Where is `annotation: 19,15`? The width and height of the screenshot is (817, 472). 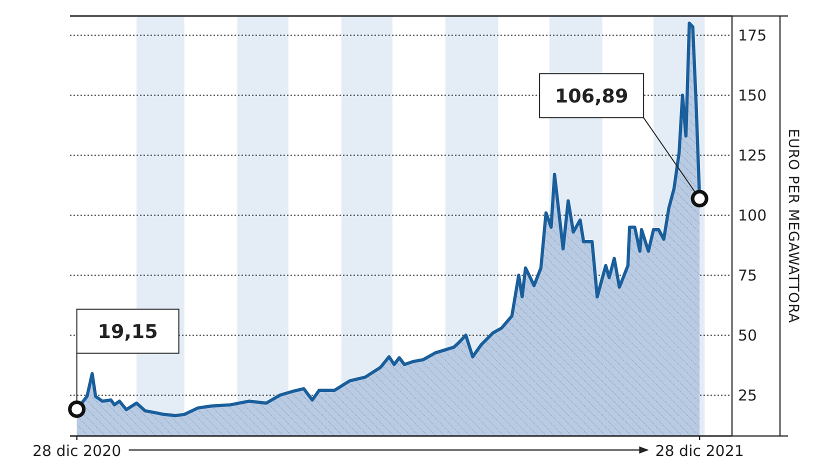
annotation: 19,15 is located at coordinates (128, 331).